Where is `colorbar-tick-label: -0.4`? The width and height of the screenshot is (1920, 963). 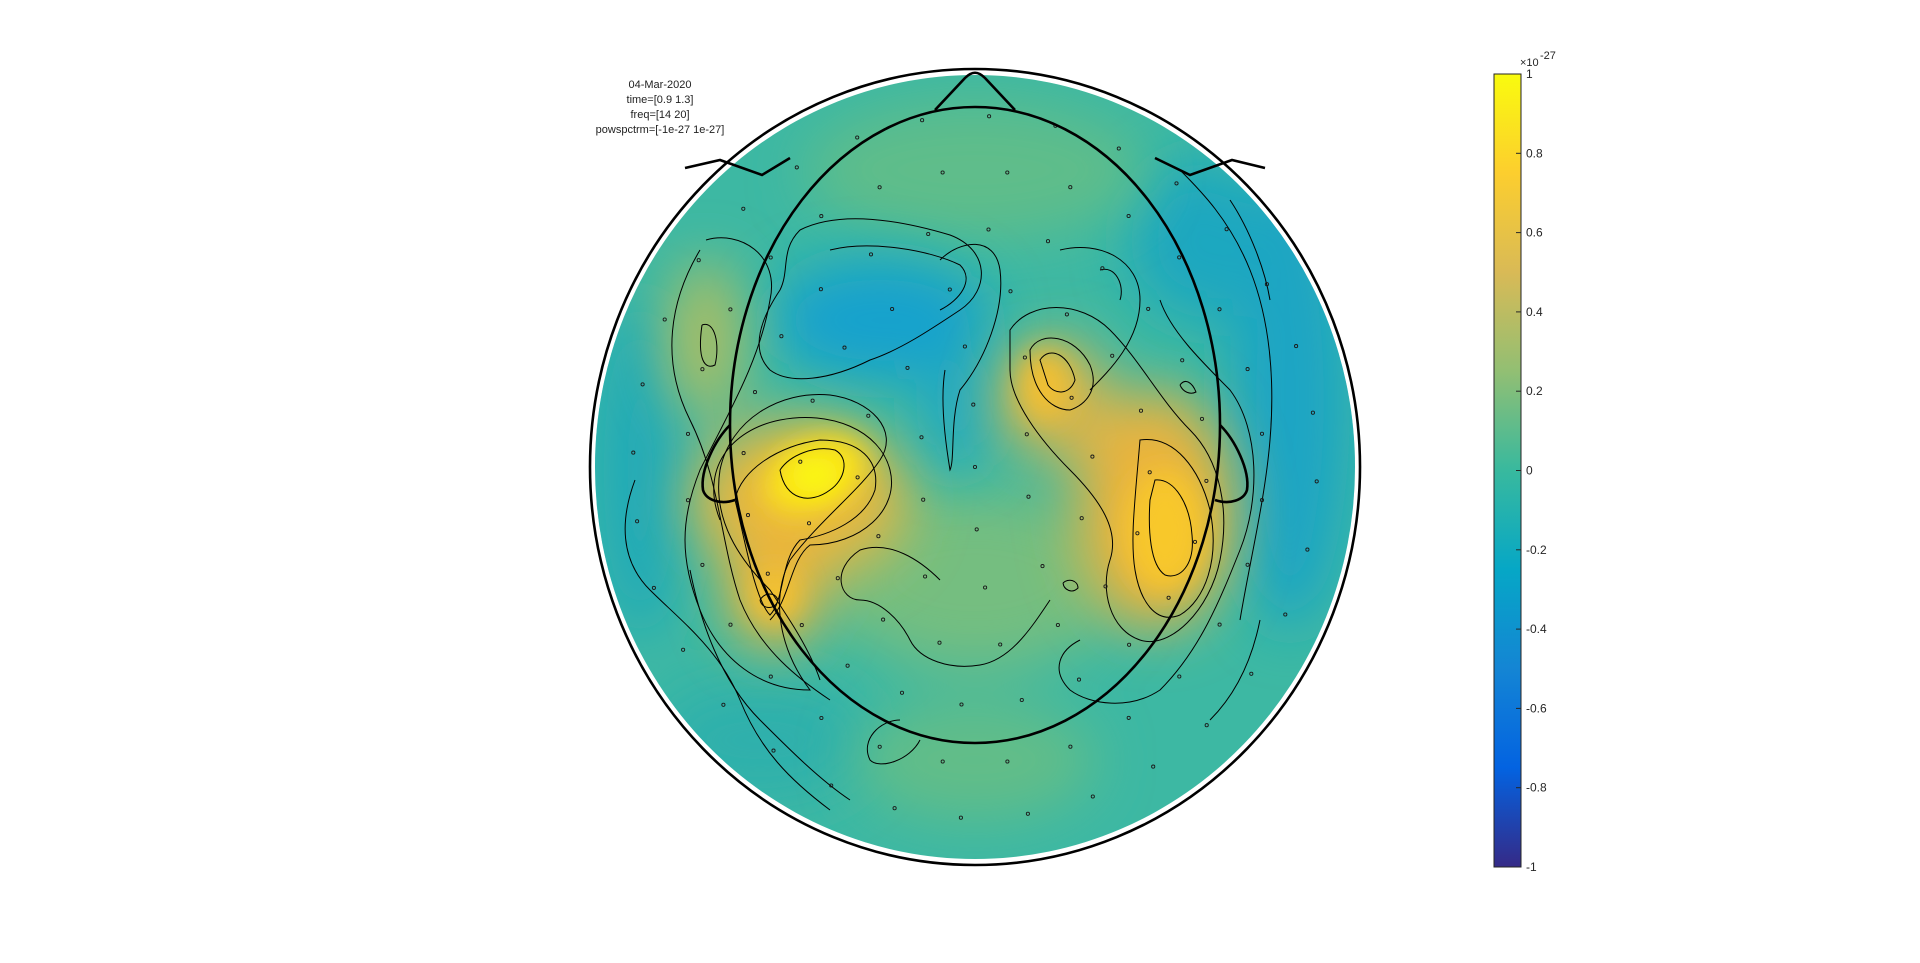 colorbar-tick-label: -0.4 is located at coordinates (1536, 629).